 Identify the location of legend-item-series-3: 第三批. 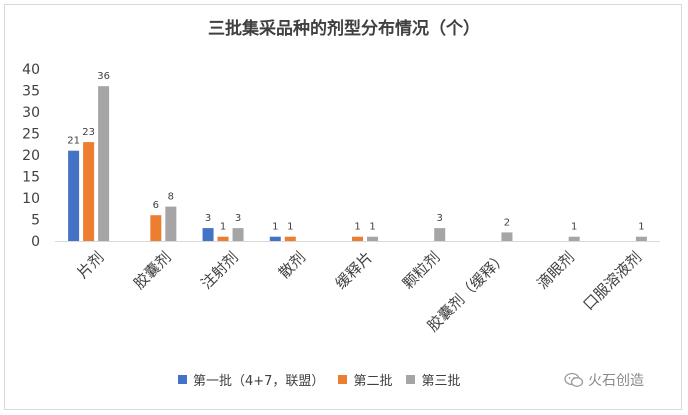
(433, 379).